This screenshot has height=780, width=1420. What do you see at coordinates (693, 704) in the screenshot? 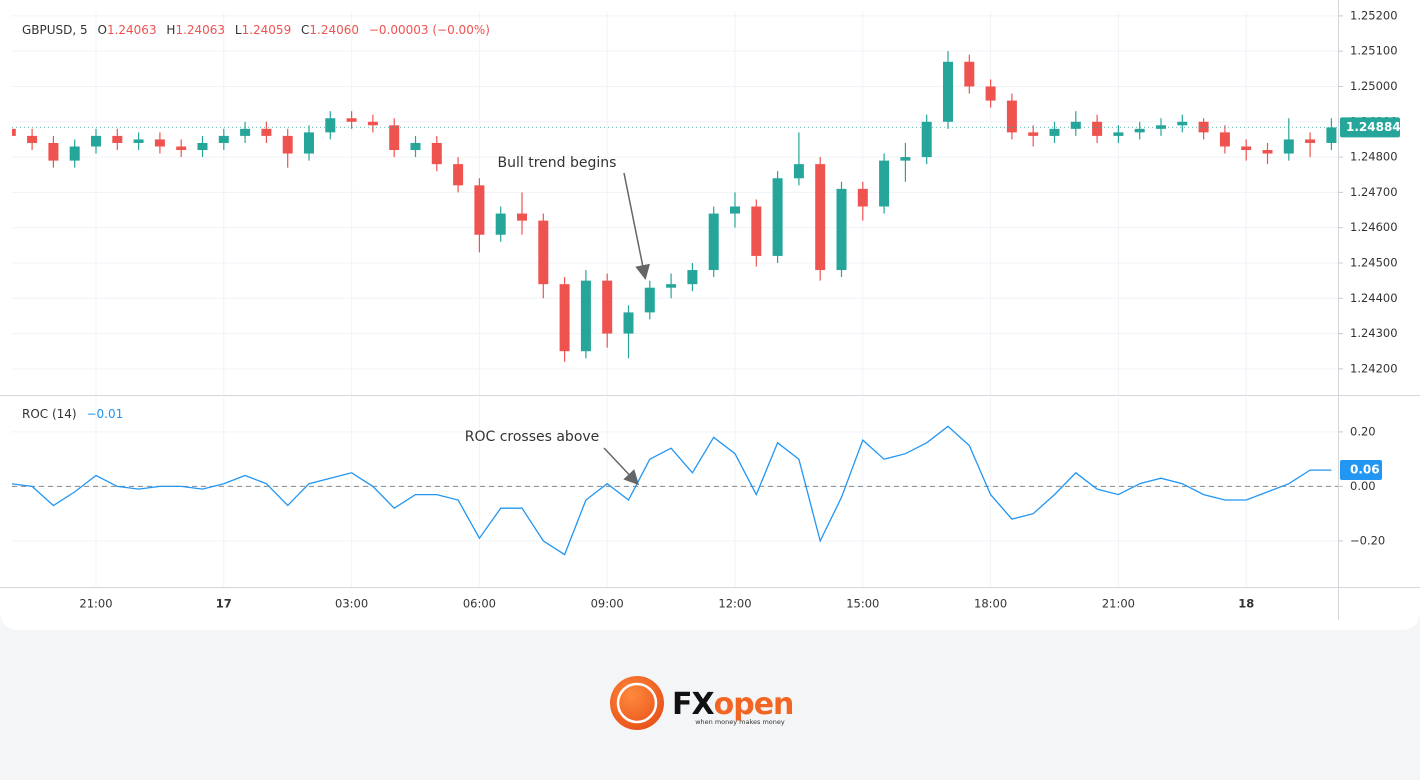
I see `brand-fx: FX` at bounding box center [693, 704].